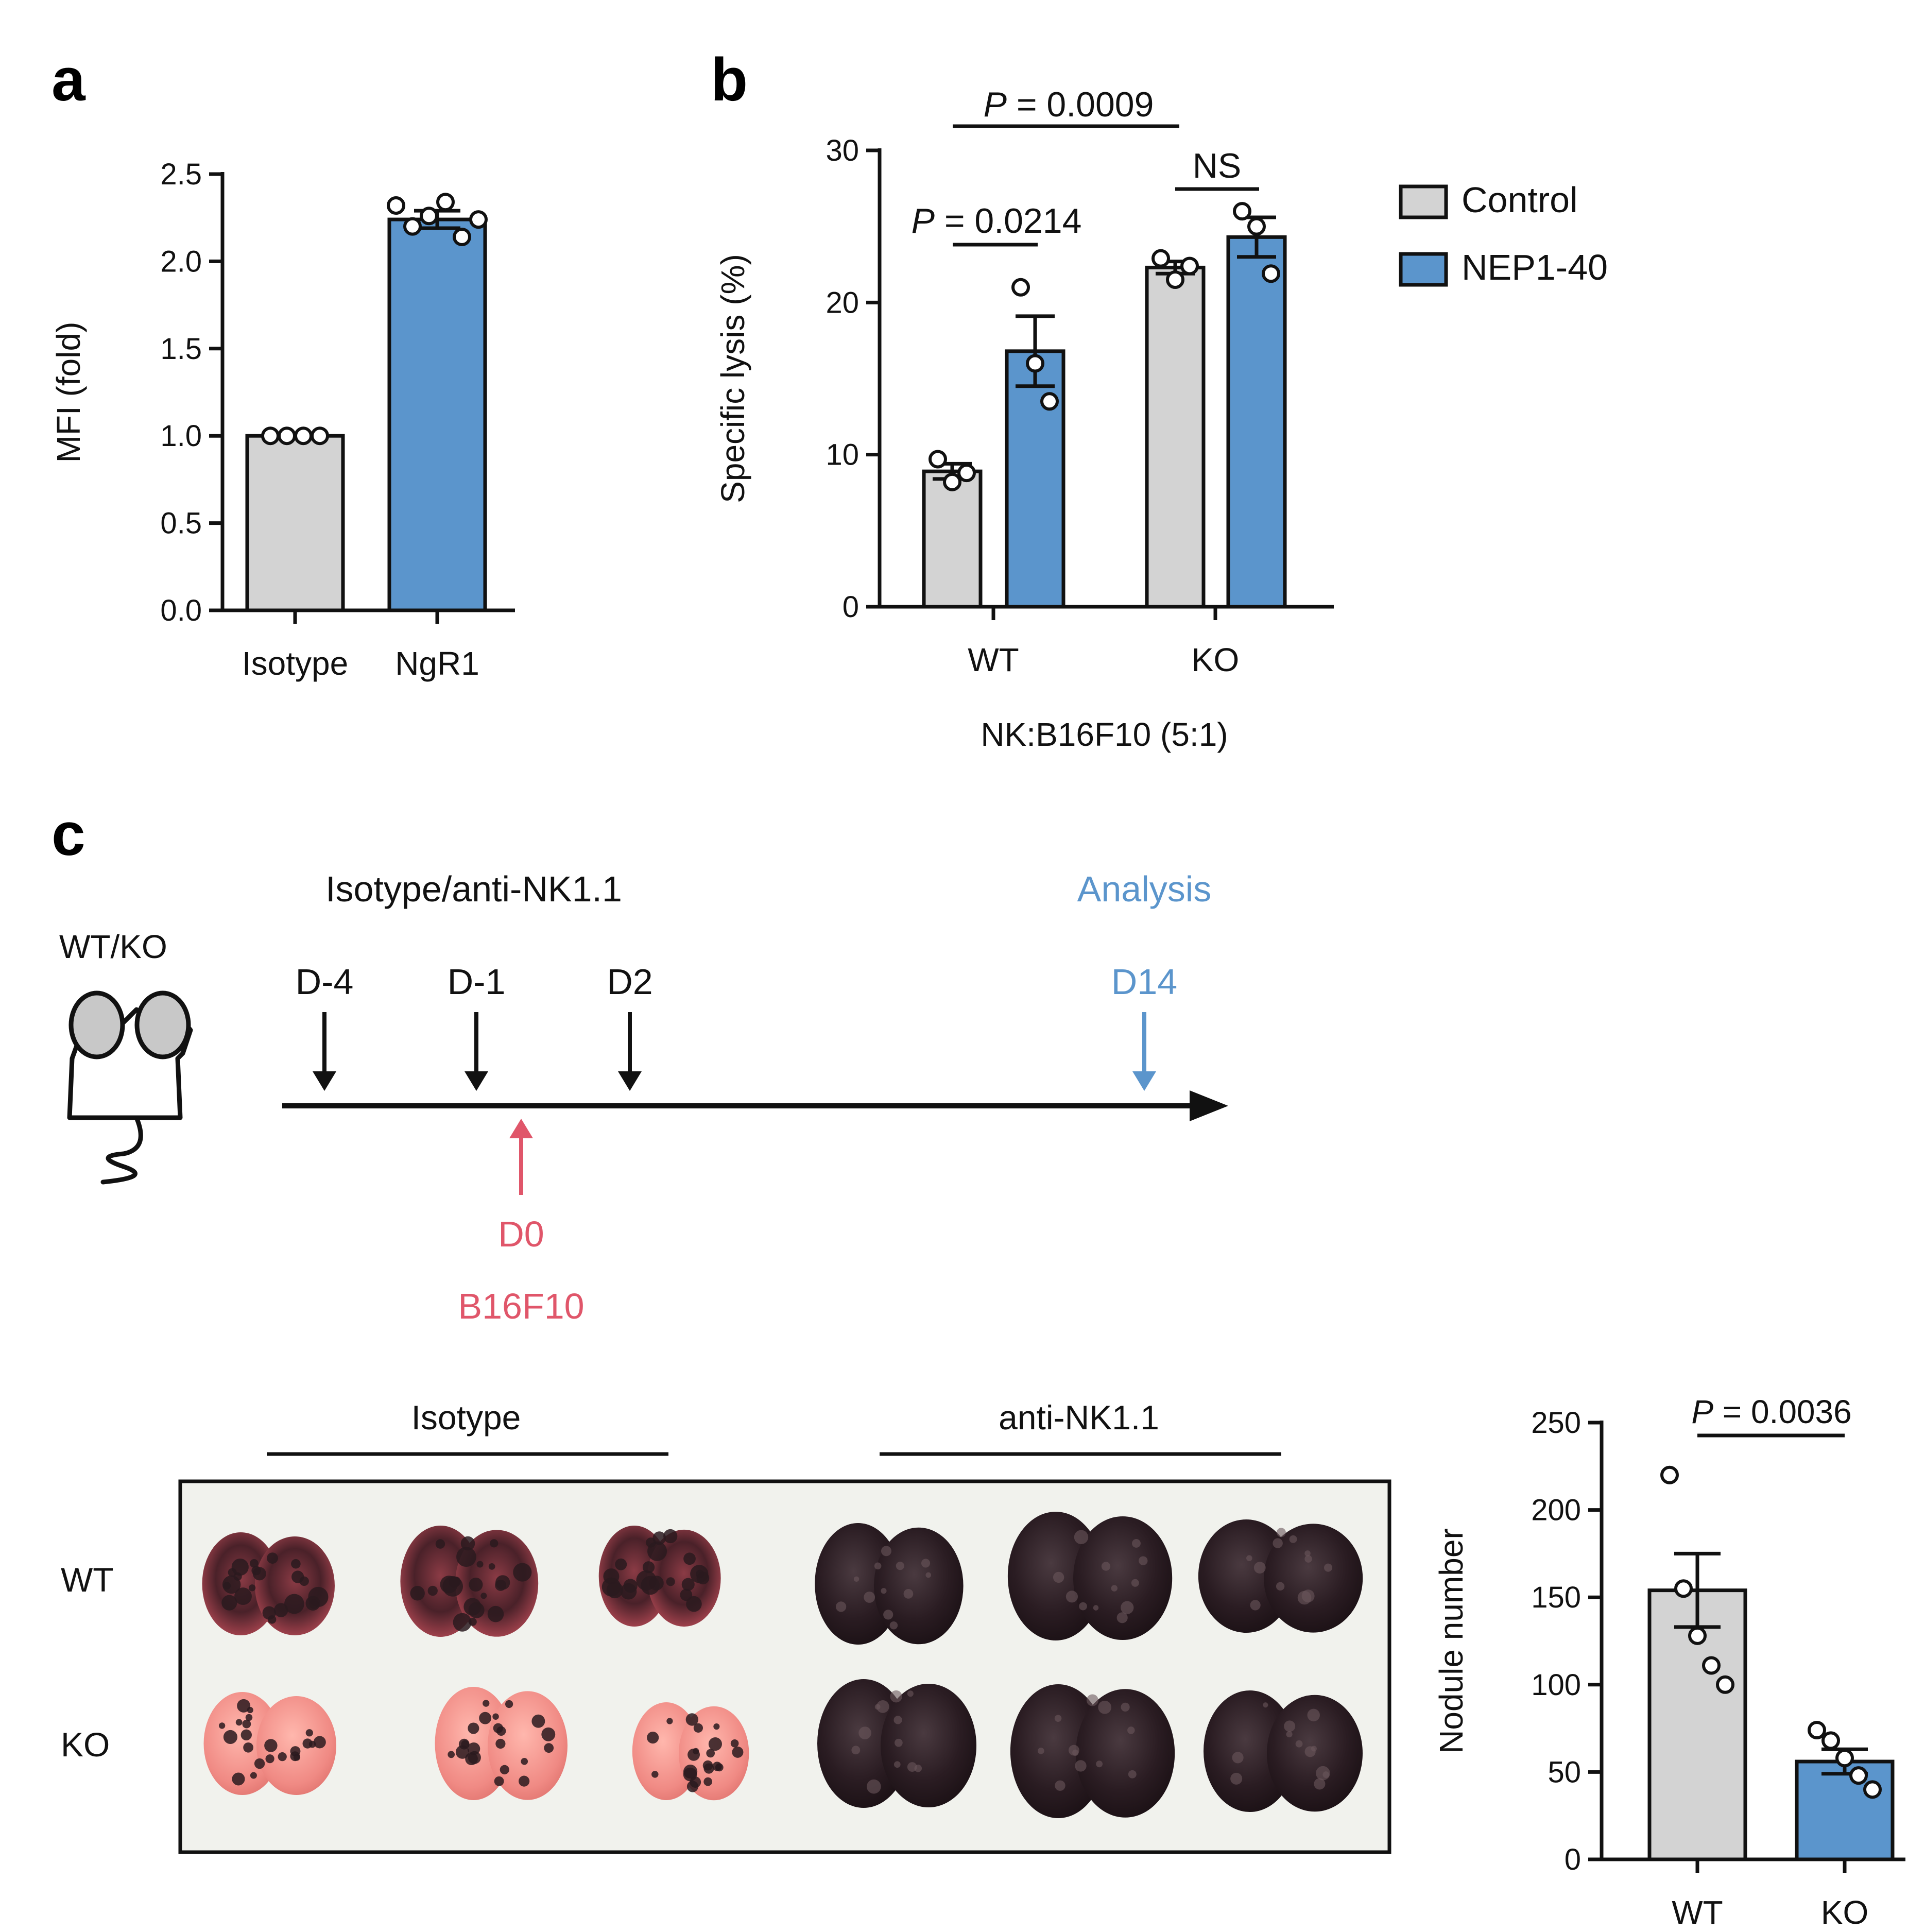  What do you see at coordinates (283, 420) in the screenshot?
I see `chart-a: 0.0 0.5 1.0 1.5 2.0 2.5 MFI (fold) Isotype NgR1` at bounding box center [283, 420].